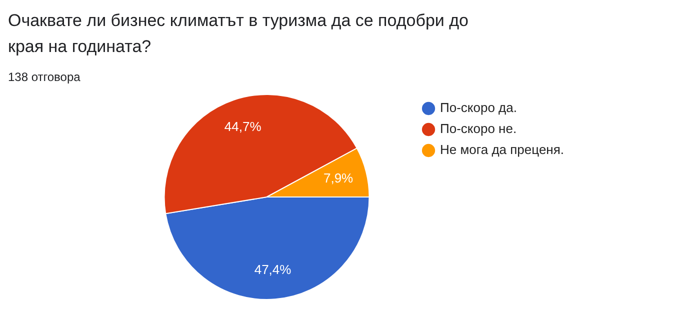 The height and width of the screenshot is (320, 692). What do you see at coordinates (45, 77) in the screenshot?
I see `text: 138 отговора` at bounding box center [45, 77].